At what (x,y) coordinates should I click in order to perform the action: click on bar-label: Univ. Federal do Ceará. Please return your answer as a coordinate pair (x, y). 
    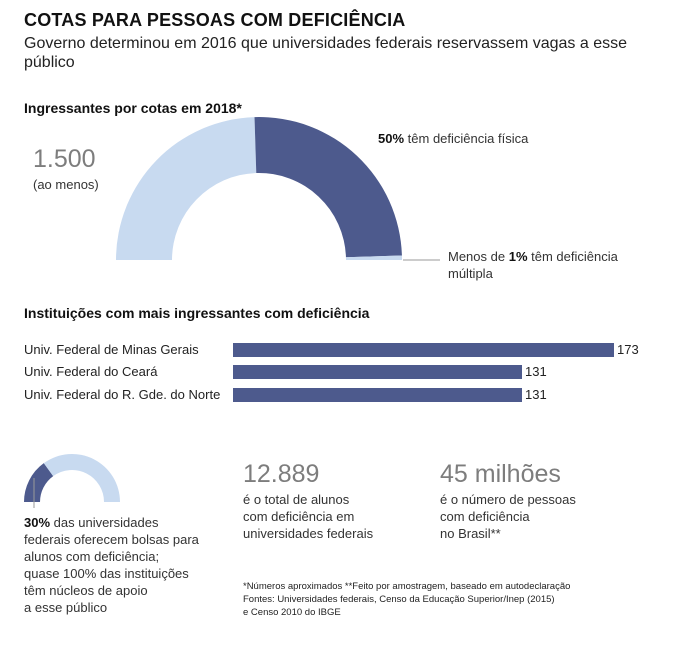
    Looking at the image, I should click on (91, 371).